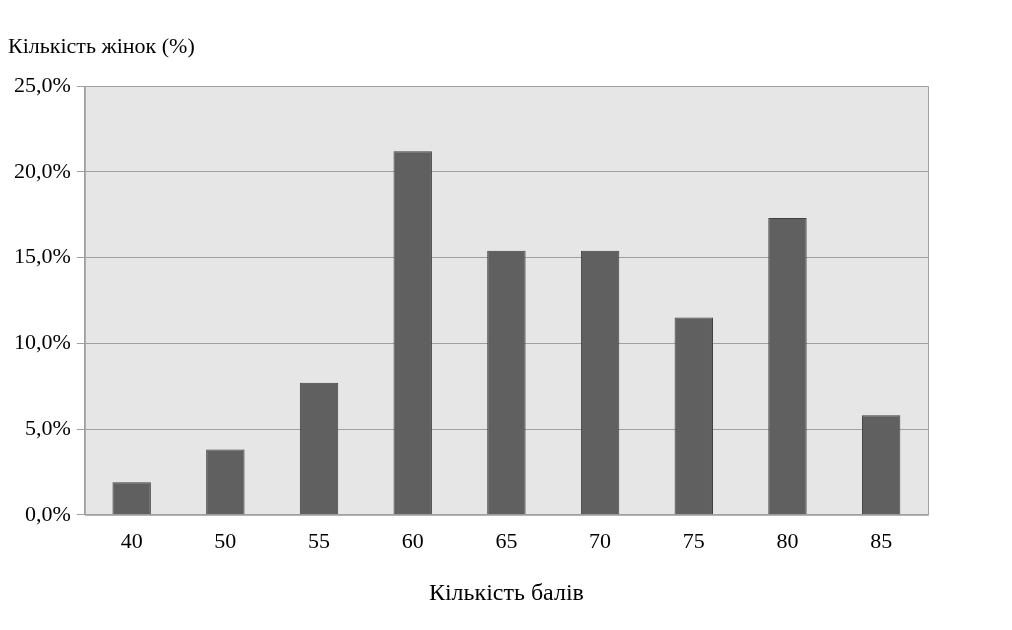  What do you see at coordinates (506, 591) in the screenshot?
I see `x-axis-title: Кількість балів` at bounding box center [506, 591].